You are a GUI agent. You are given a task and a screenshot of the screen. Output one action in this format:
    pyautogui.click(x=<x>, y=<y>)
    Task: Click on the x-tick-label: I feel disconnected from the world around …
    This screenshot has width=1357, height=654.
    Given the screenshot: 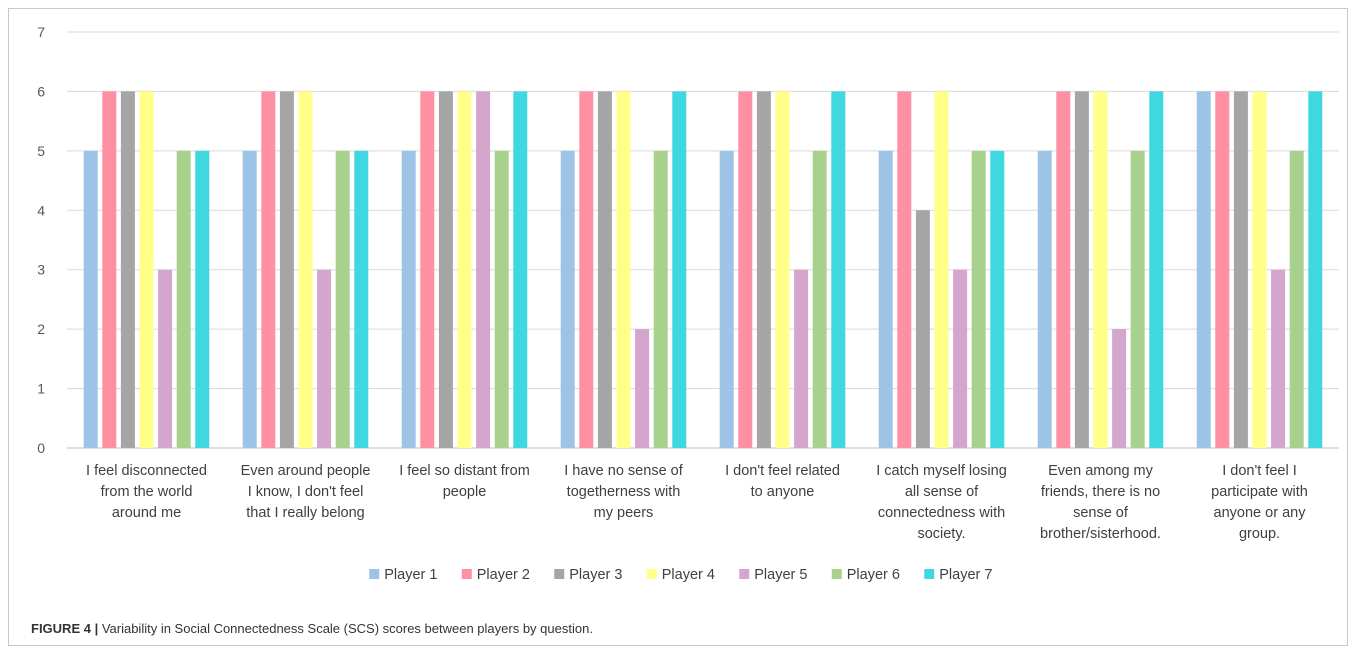 What is the action you would take?
    pyautogui.click(x=146, y=492)
    